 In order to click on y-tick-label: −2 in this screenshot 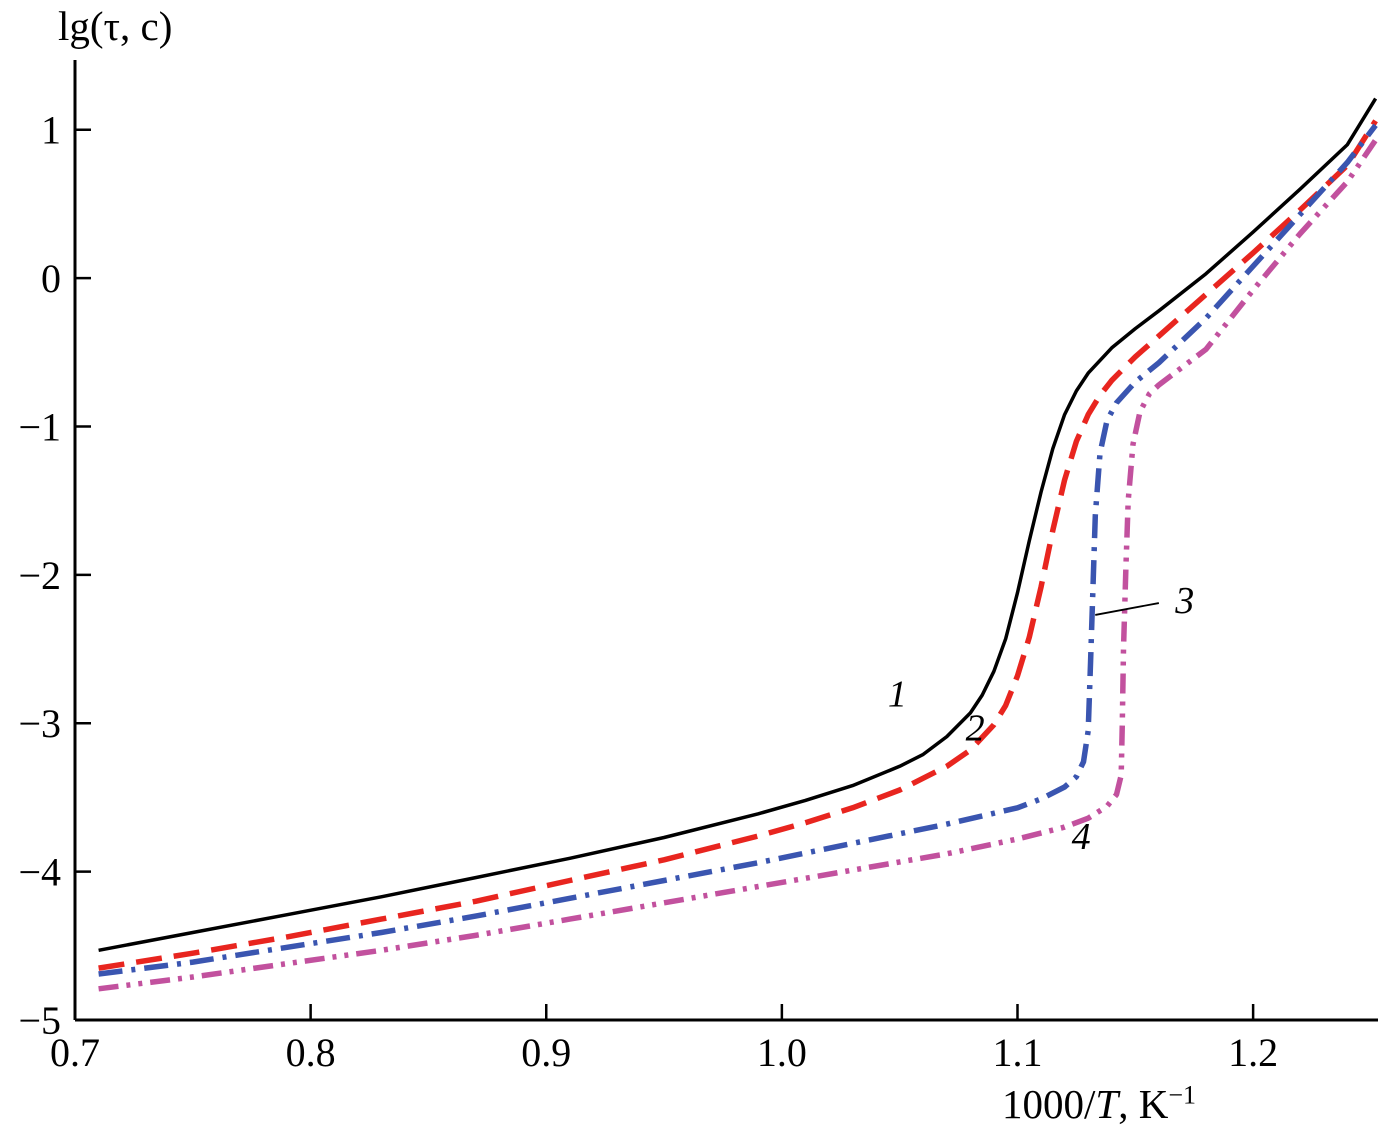, I will do `click(39, 575)`.